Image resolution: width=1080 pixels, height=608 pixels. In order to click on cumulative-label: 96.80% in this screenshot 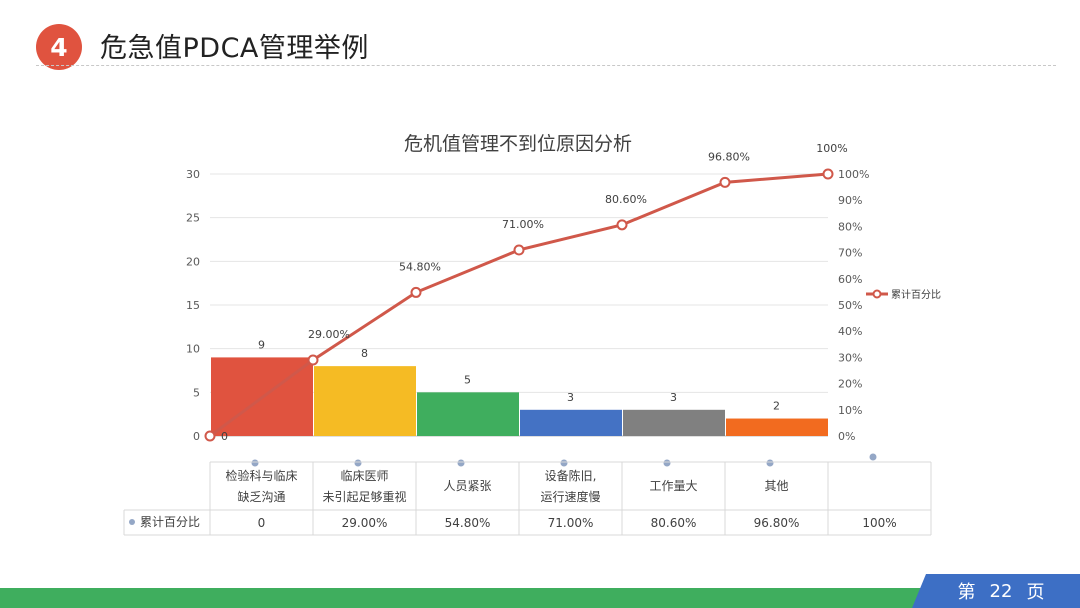, I will do `click(729, 156)`.